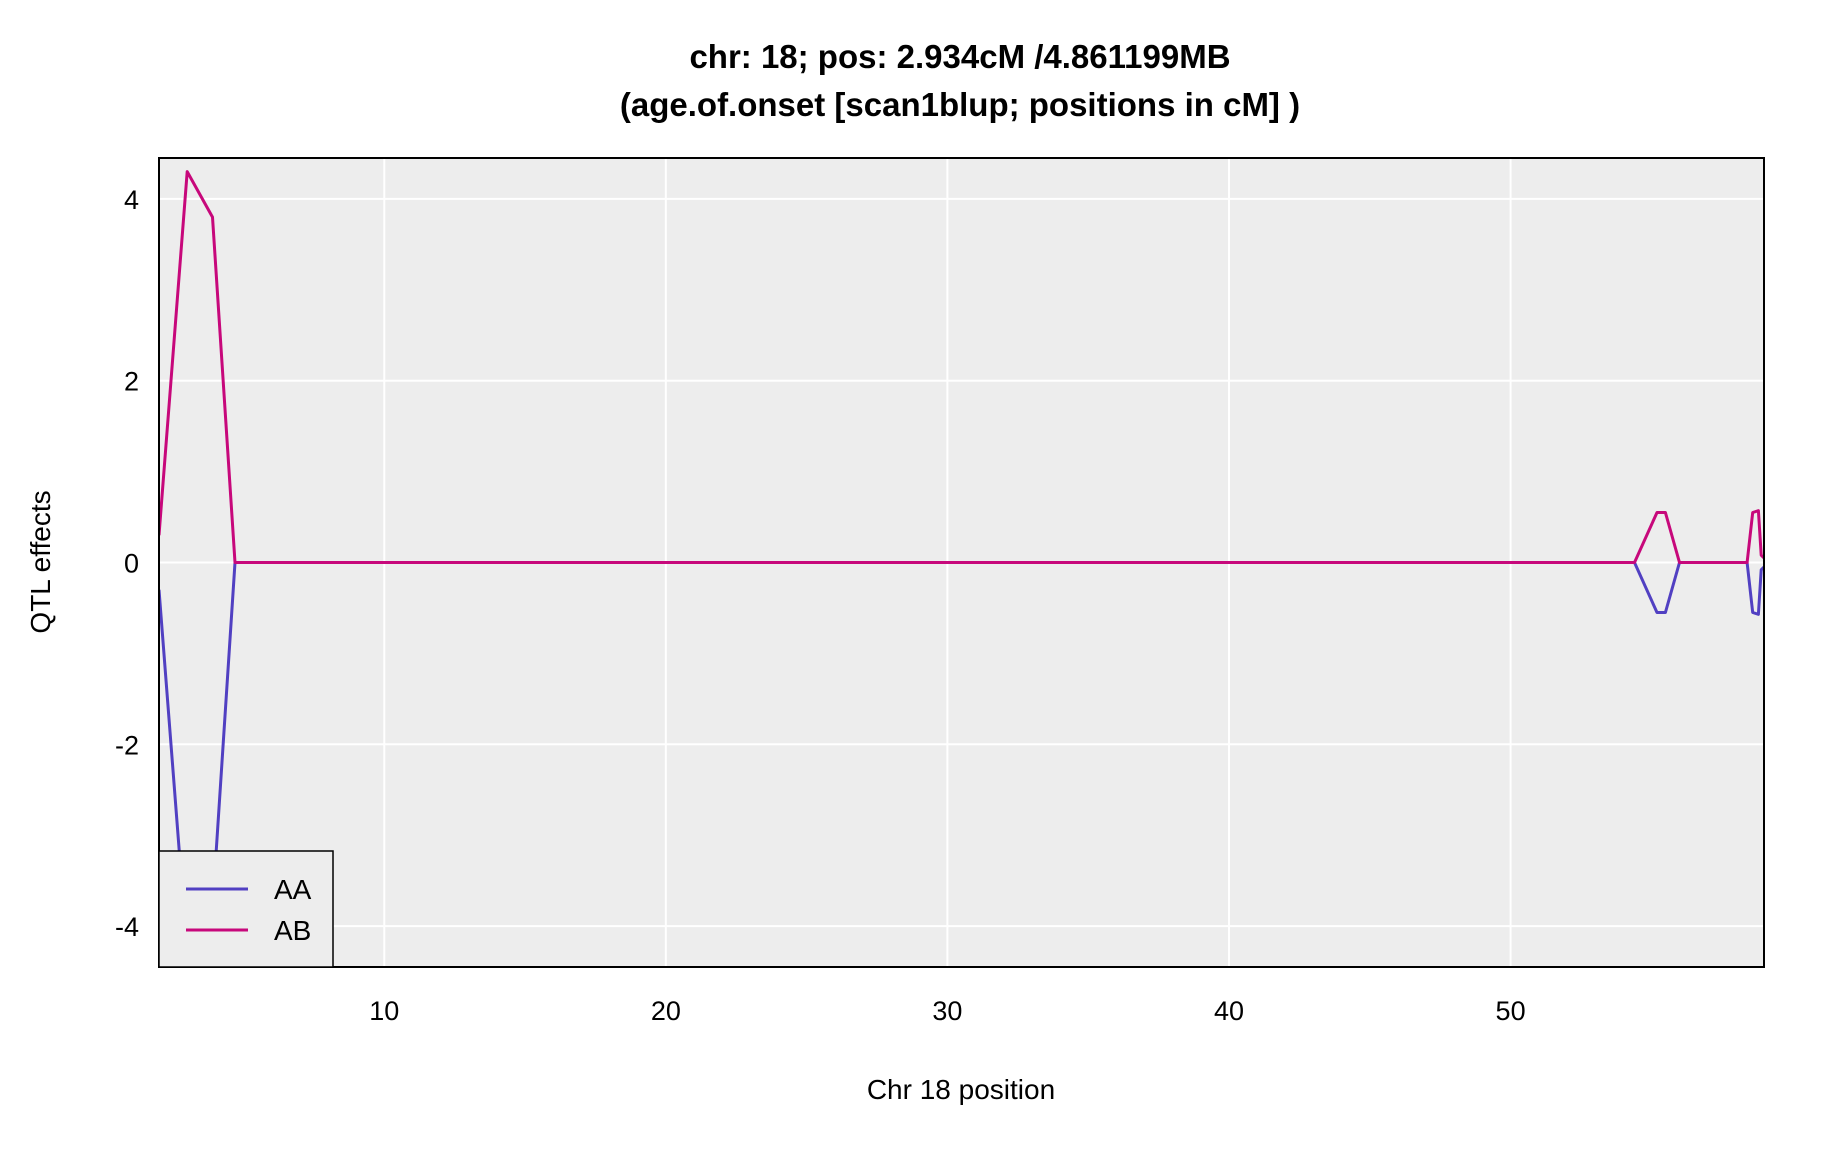  What do you see at coordinates (293, 889) in the screenshot?
I see `legend-label-aa: AA` at bounding box center [293, 889].